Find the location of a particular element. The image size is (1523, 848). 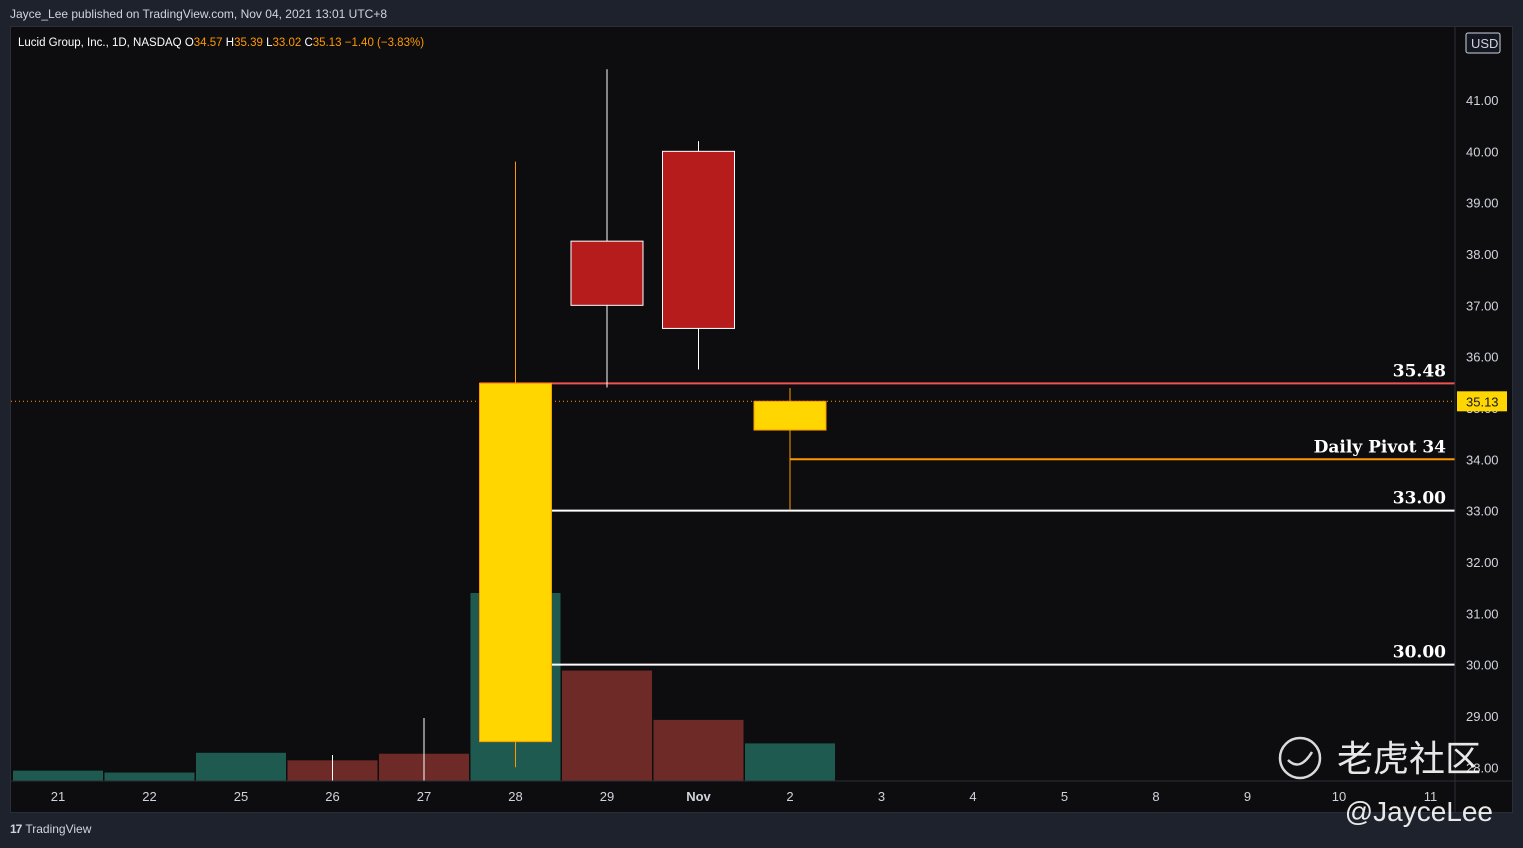

y-tick-label: 31.00 is located at coordinates (1482, 613).